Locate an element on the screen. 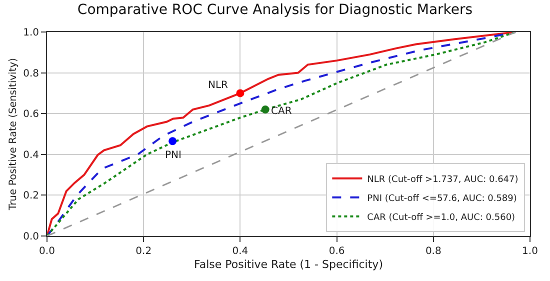  legend-label: PNI (Cut-off <=57.6, AUC: 0.589) is located at coordinates (442, 199).